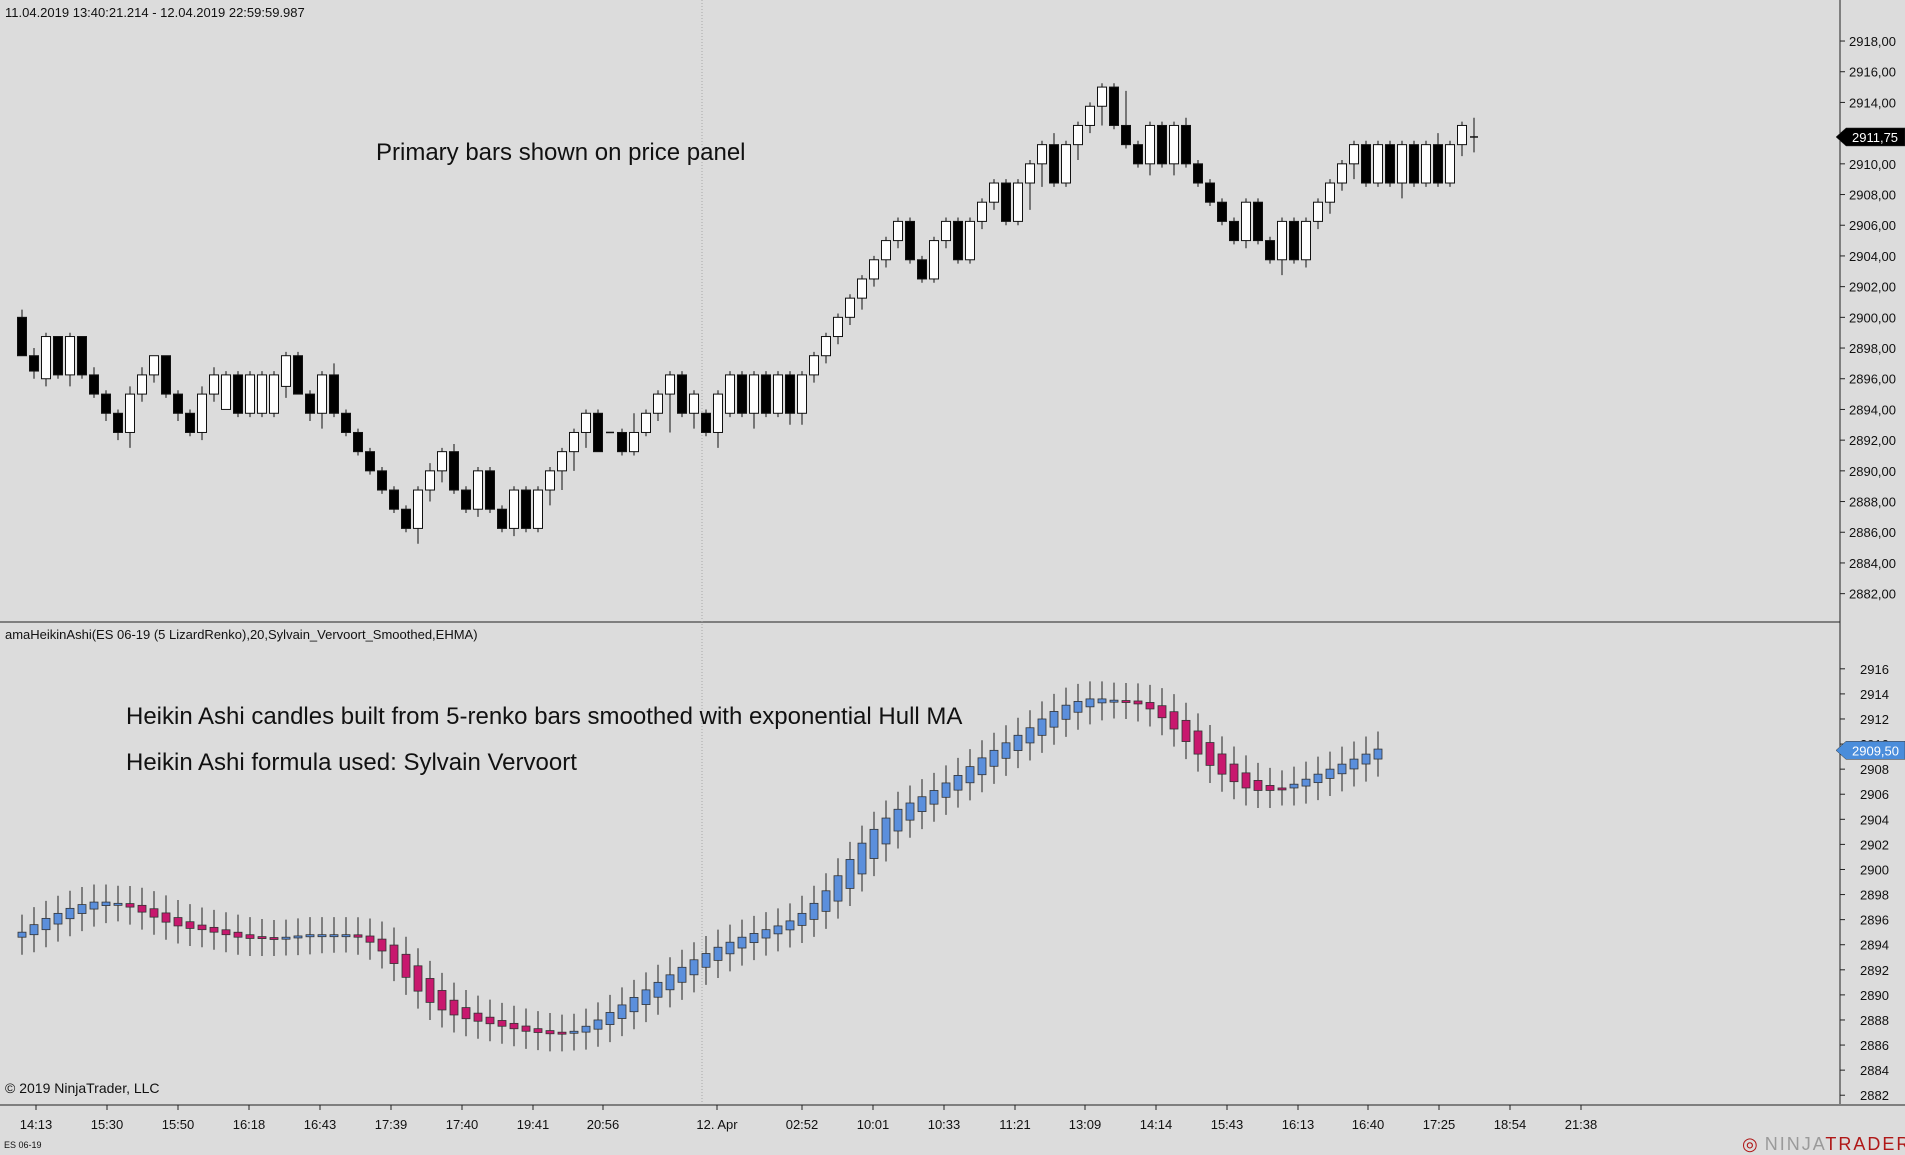 Image resolution: width=1905 pixels, height=1155 pixels. Describe the element at coordinates (1874, 895) in the screenshot. I see `ha-tick-label: 2898` at that location.